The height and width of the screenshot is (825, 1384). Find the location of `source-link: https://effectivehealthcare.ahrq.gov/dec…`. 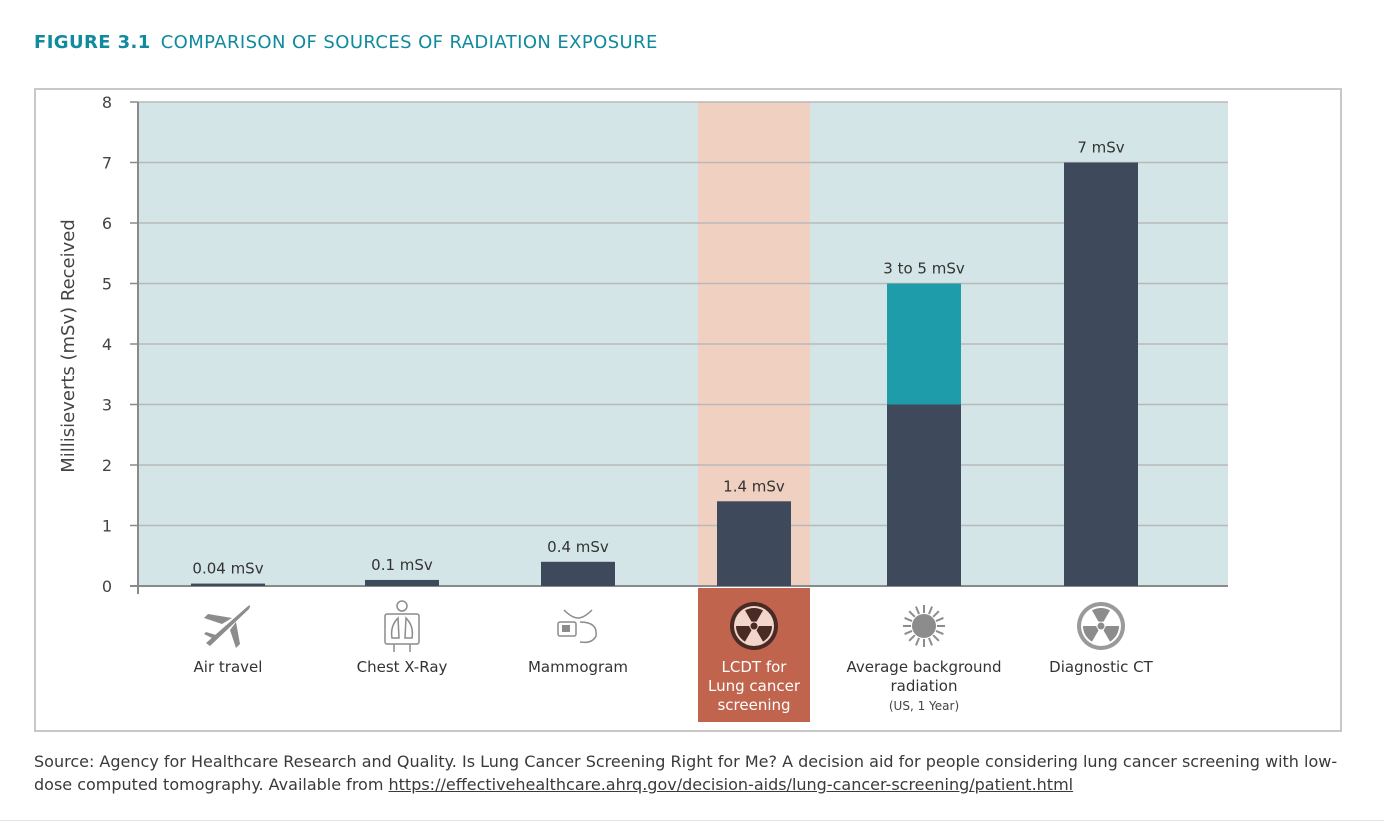

source-link: https://effectivehealthcare.ahrq.gov/dec… is located at coordinates (731, 784).